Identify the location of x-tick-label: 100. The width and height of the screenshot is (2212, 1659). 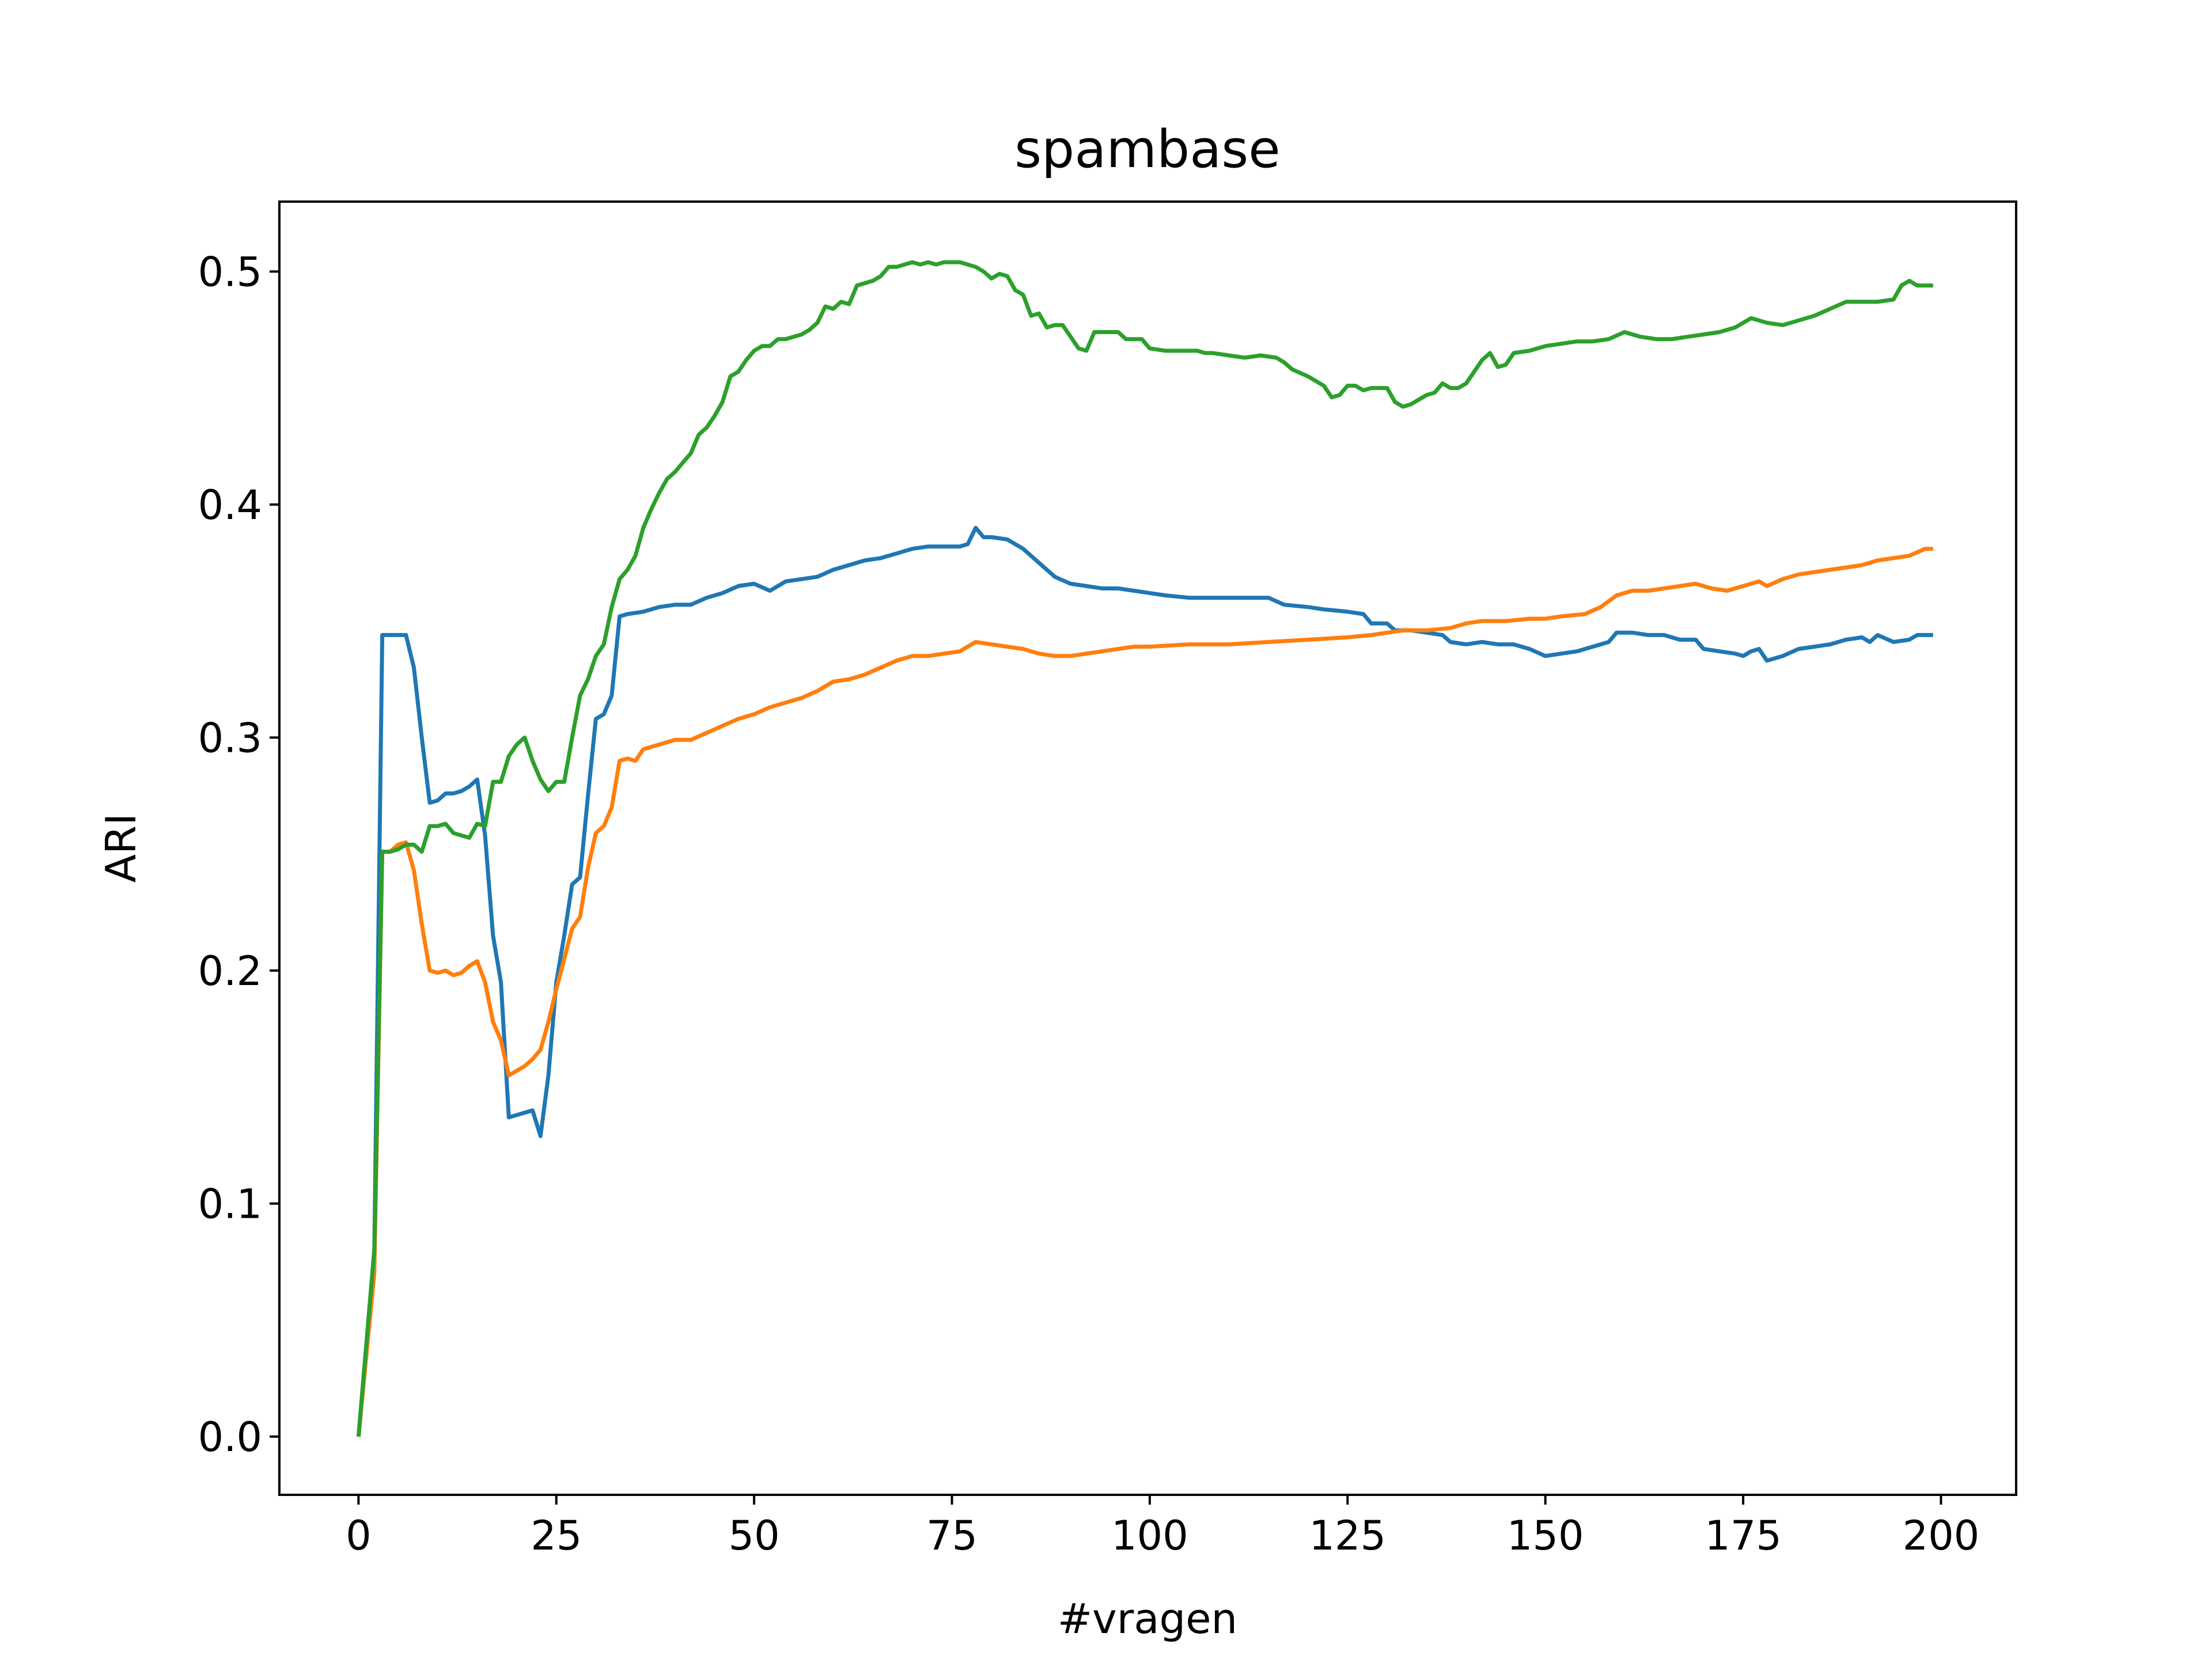
(1149, 1535).